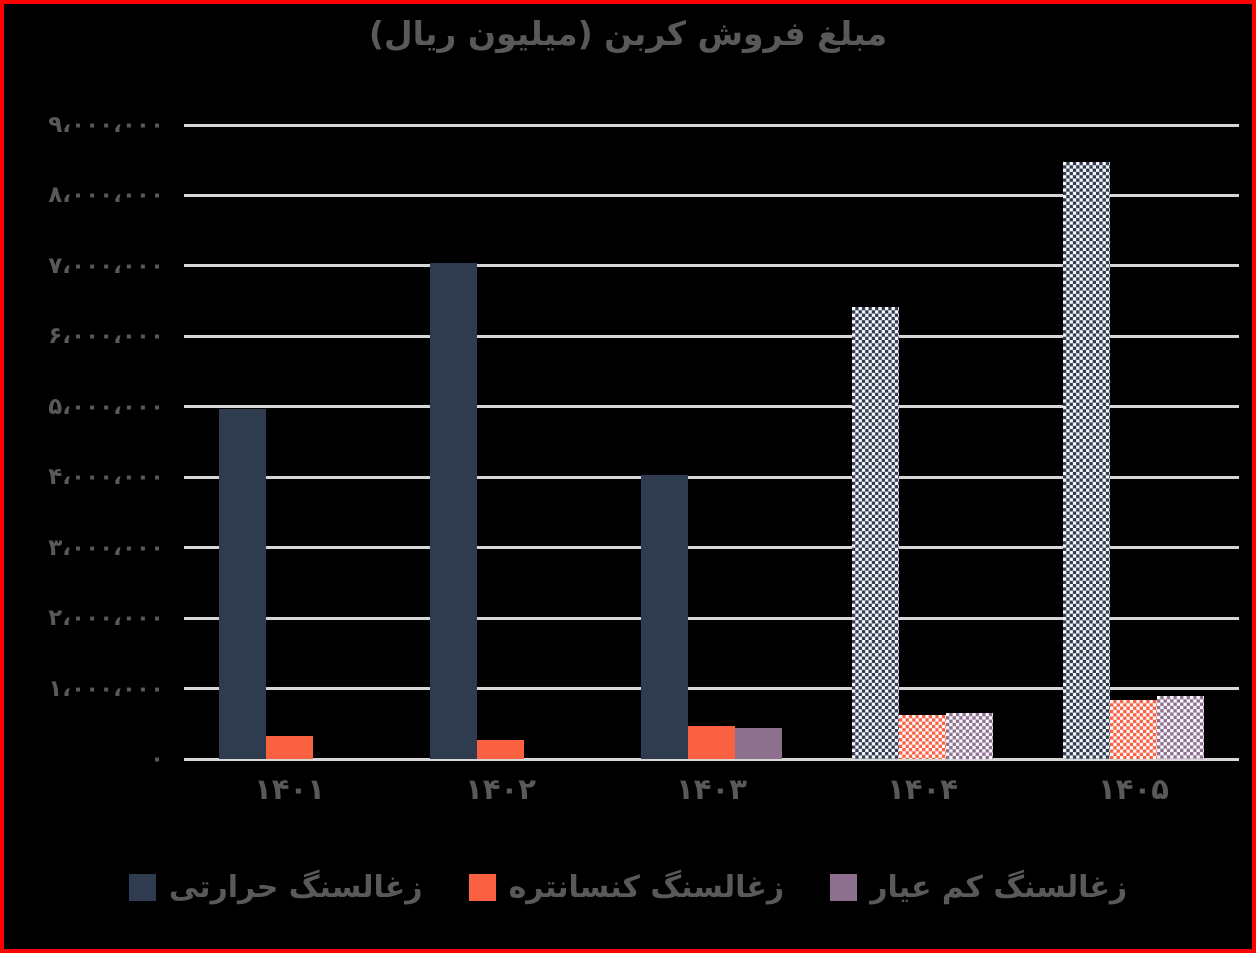  Describe the element at coordinates (106, 406) in the screenshot. I see `y-axis-label: ۵،۰۰۰،۰۰۰` at that location.